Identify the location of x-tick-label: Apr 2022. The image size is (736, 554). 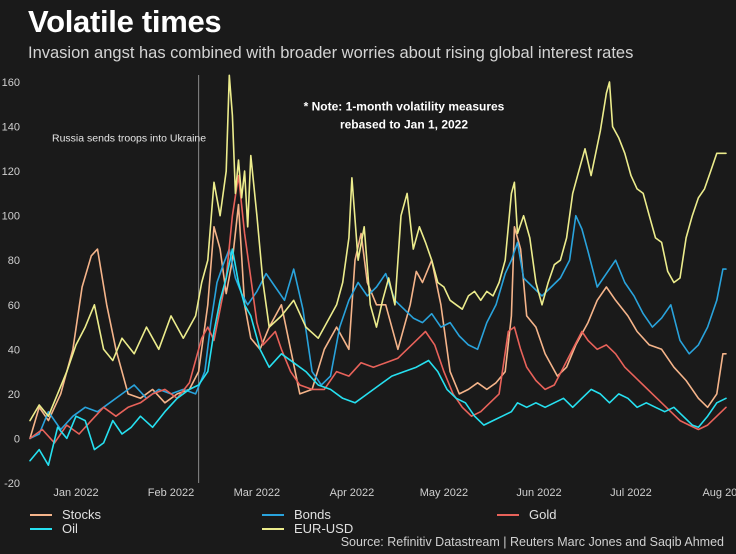
(352, 493).